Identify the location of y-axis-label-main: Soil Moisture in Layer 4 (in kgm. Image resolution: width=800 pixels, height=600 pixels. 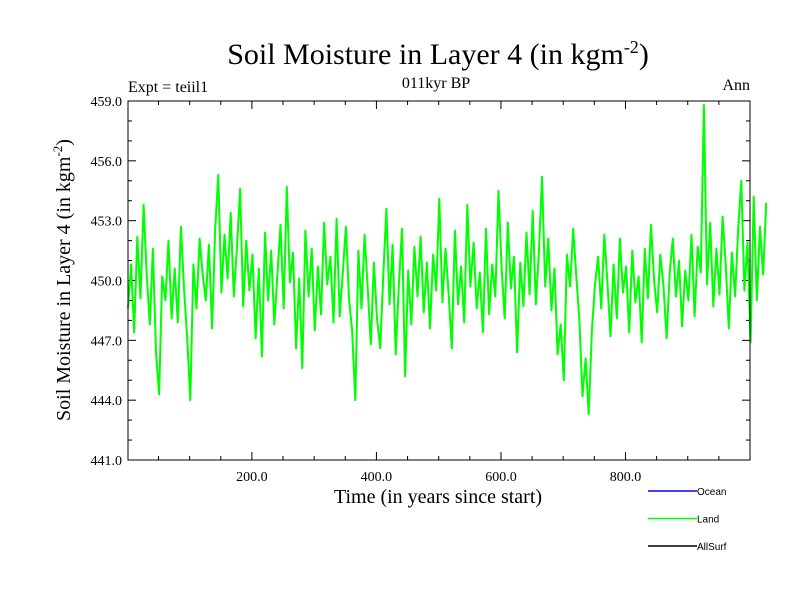
(64, 288).